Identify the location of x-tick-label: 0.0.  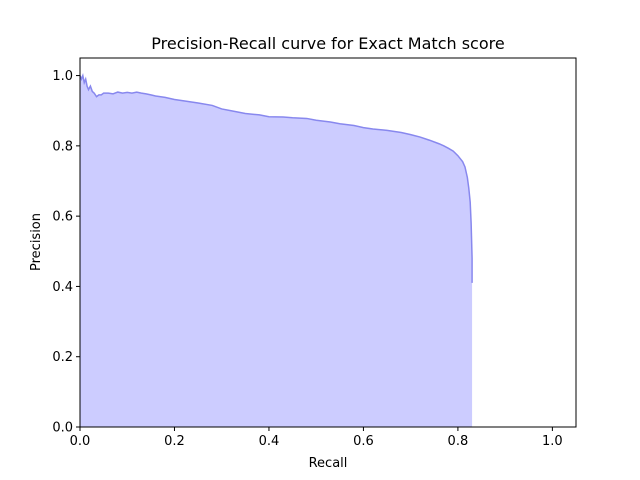
(80, 441).